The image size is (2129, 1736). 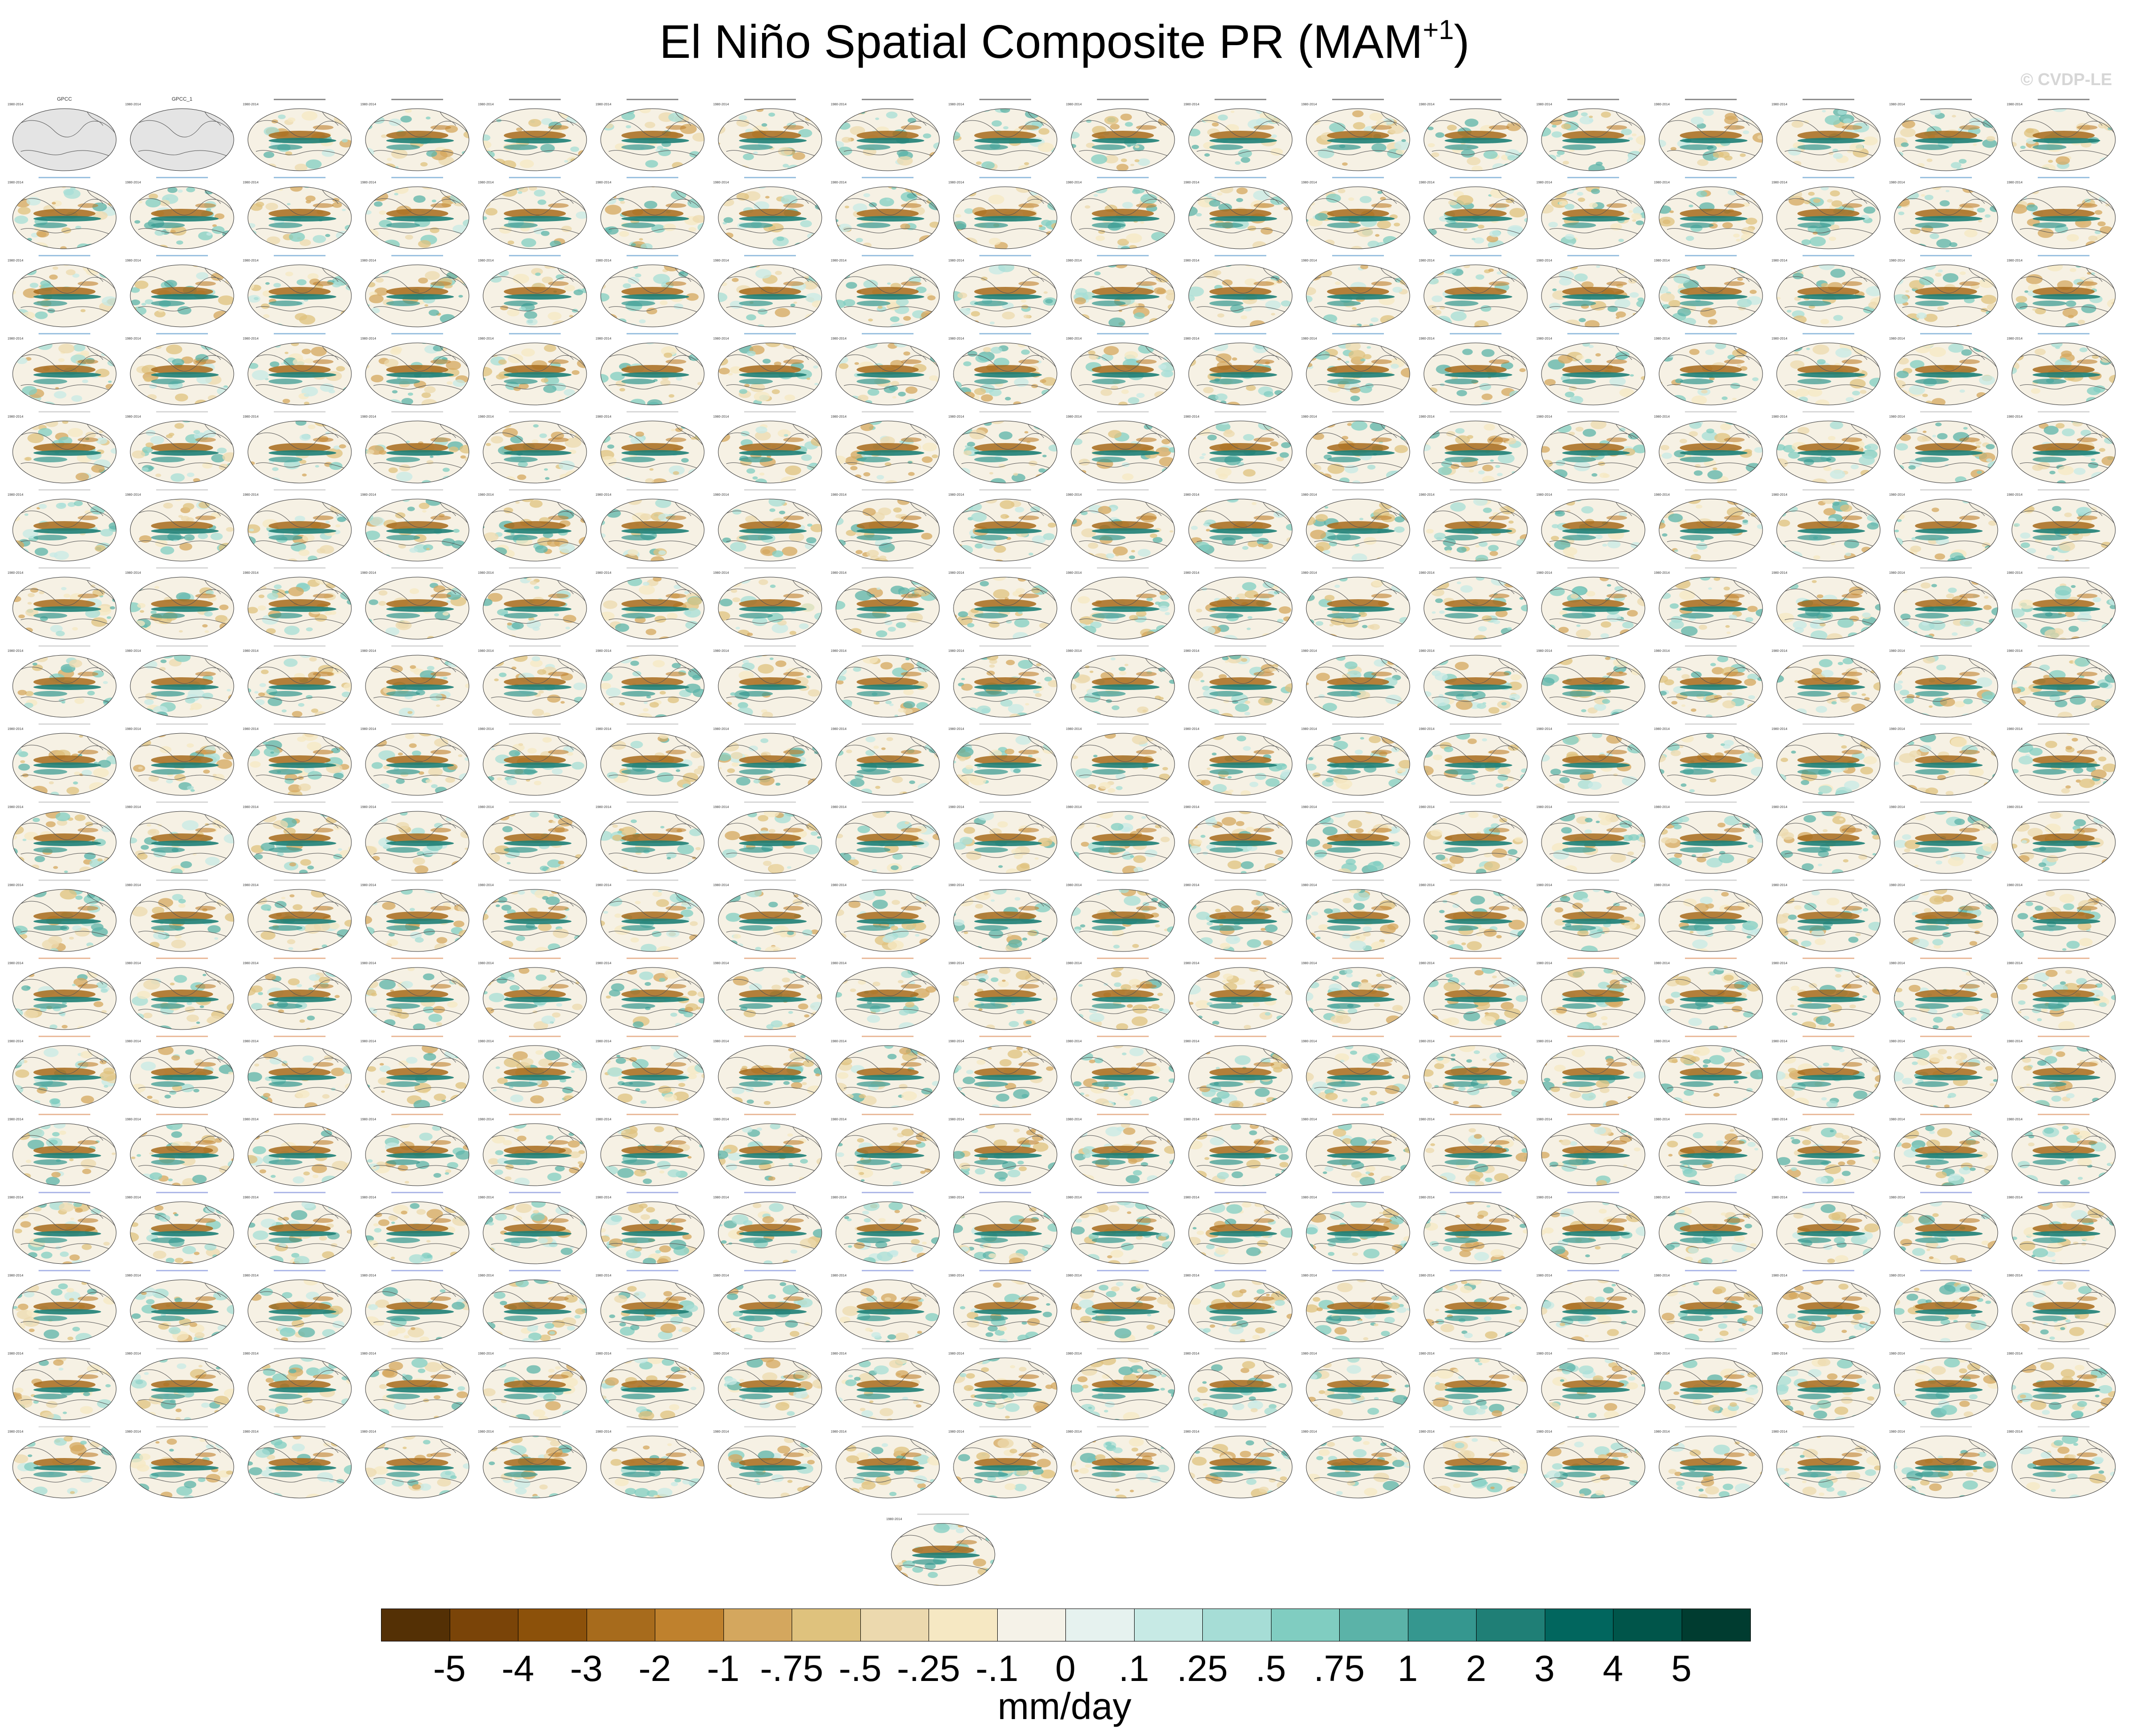 What do you see at coordinates (1041, 42) in the screenshot?
I see `title-main: El Niño Spatial Composite PR (MAM` at bounding box center [1041, 42].